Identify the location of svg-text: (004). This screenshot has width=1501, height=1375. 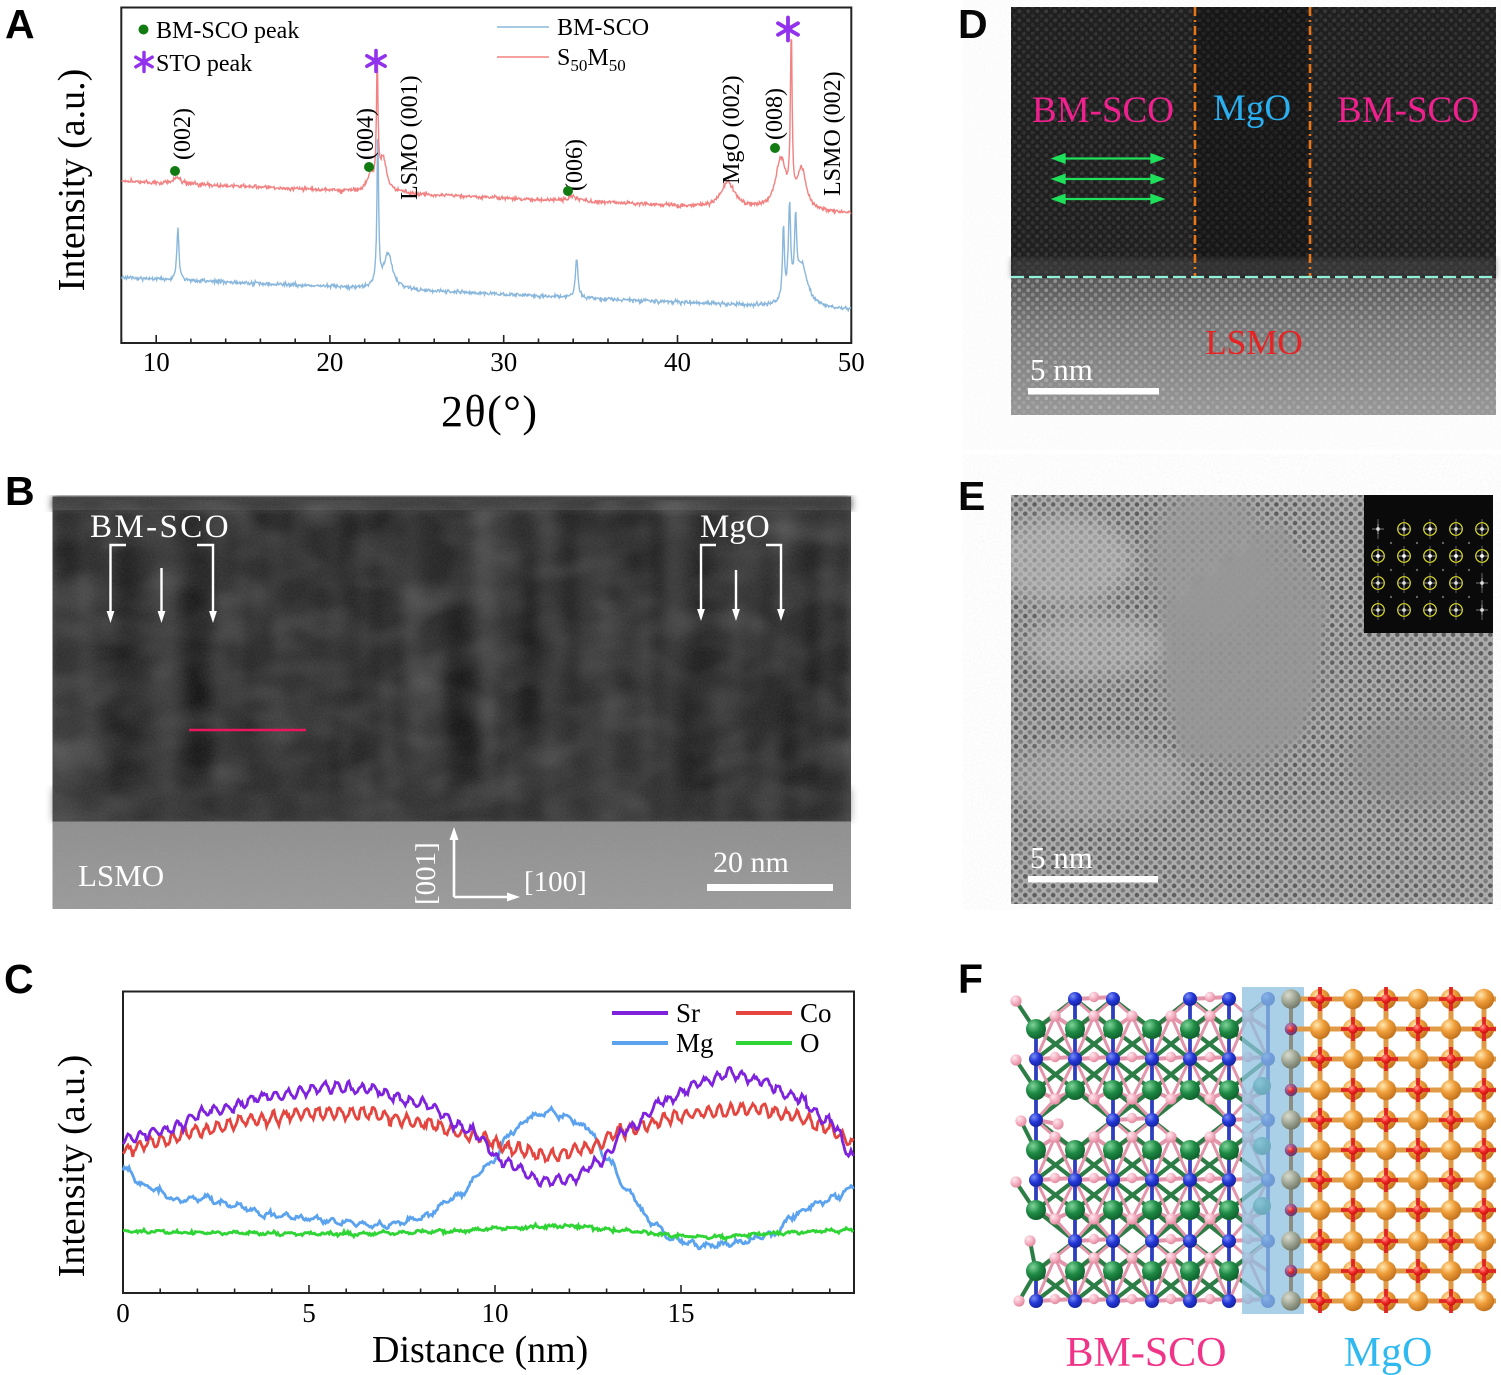
(366, 134).